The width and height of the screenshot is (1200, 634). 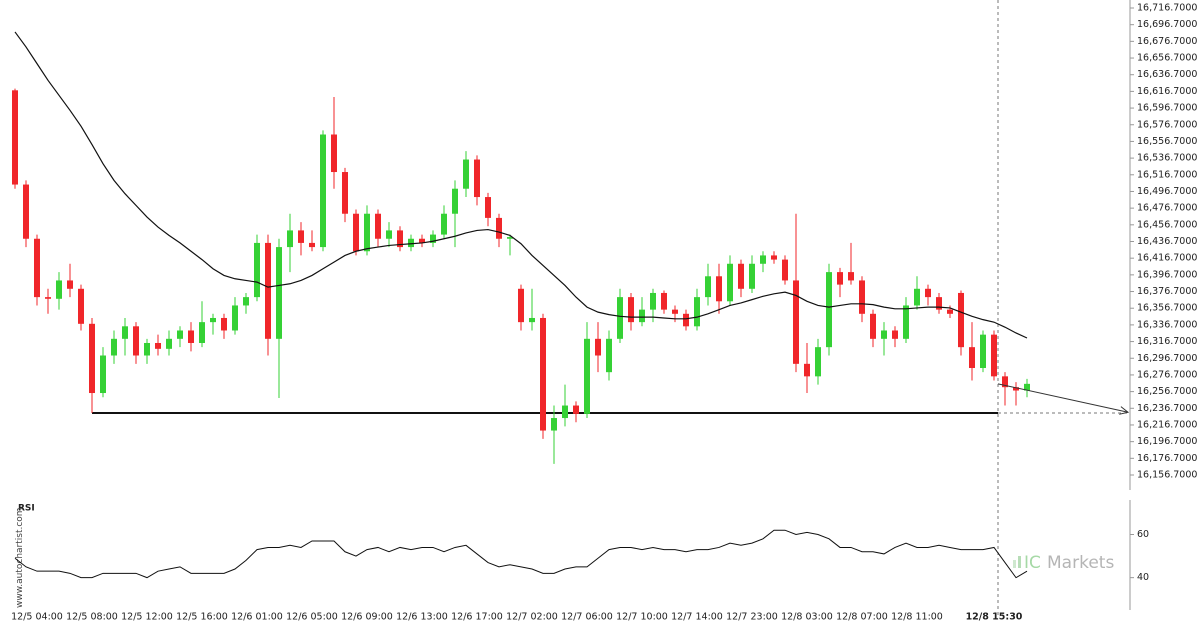 I want to click on x-tick-label: 12/7 10:00, so click(x=642, y=617).